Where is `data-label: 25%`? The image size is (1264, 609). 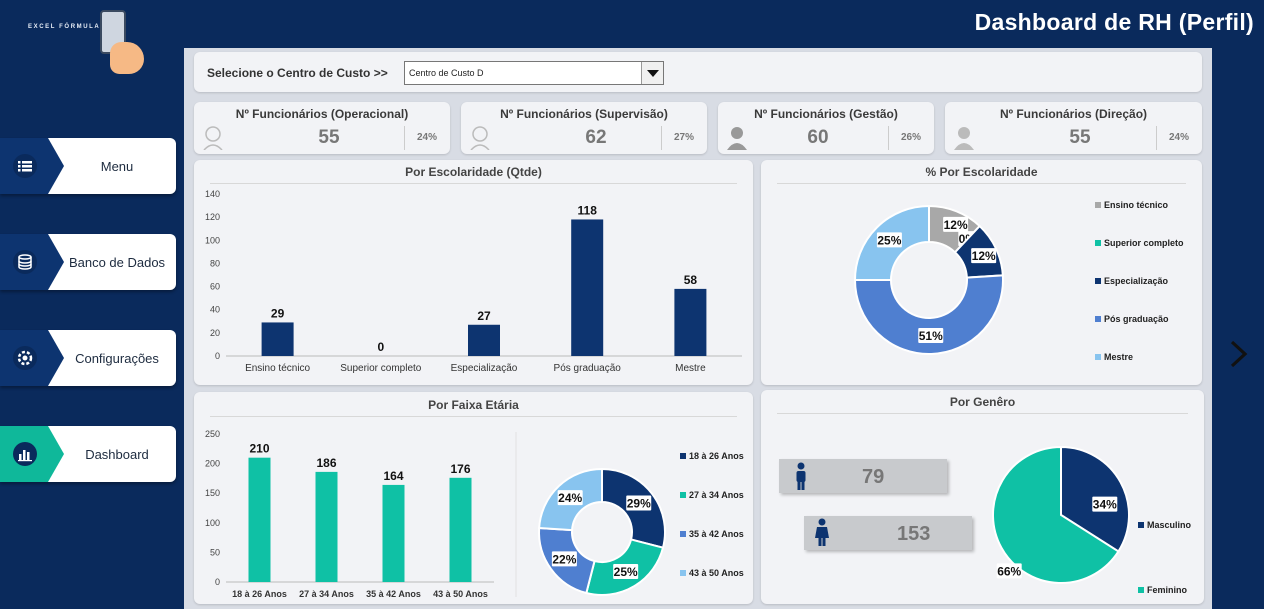 data-label: 25% is located at coordinates (626, 572).